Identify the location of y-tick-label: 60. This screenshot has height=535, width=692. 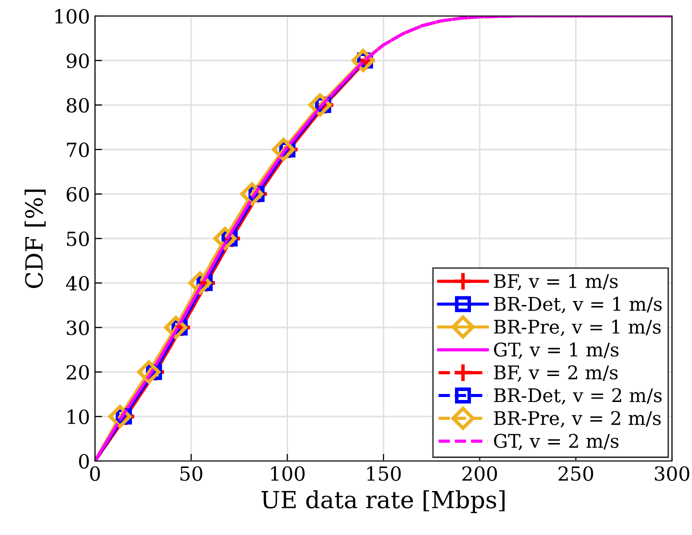
(77, 194).